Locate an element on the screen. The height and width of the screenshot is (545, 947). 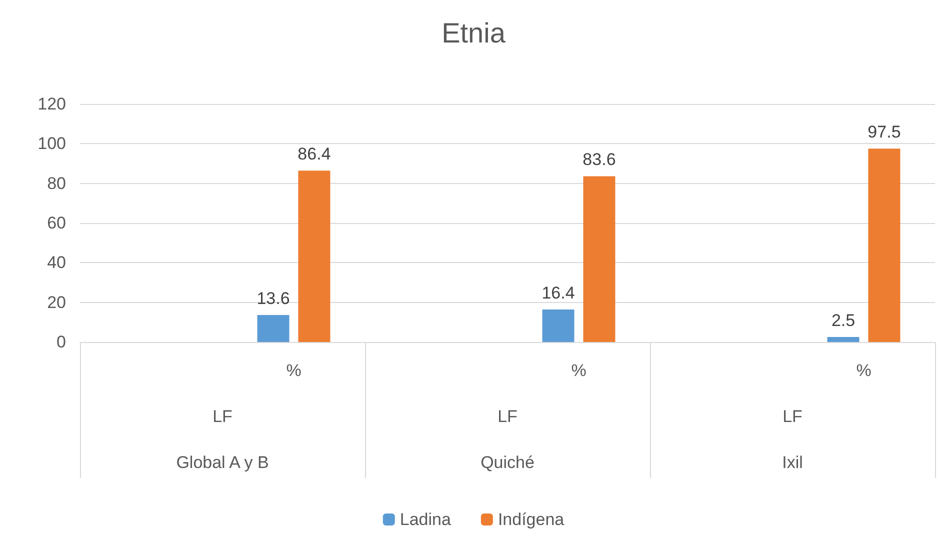
data-label: 97.5 is located at coordinates (884, 132).